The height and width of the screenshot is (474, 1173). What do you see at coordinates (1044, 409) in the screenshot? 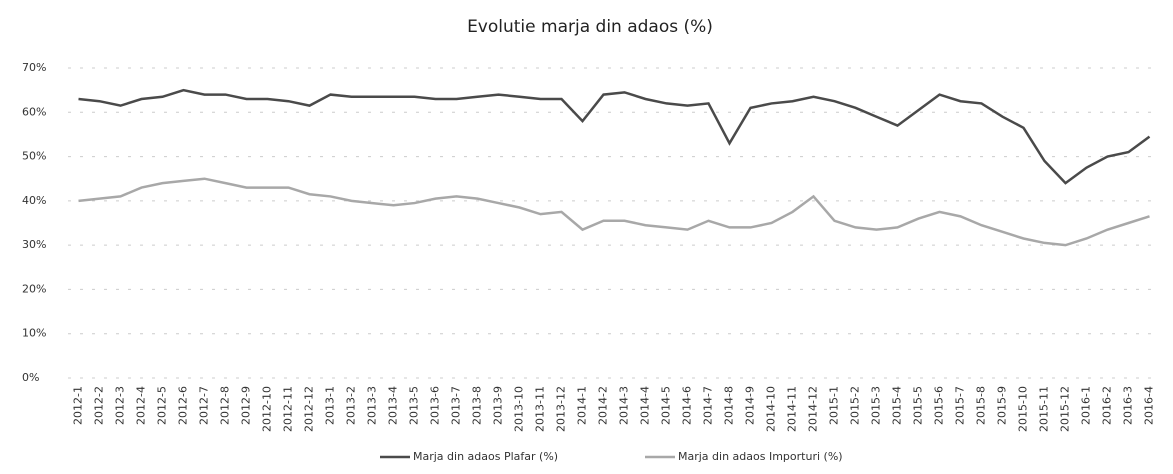
I see `x-tick-label: 2015-11` at bounding box center [1044, 409].